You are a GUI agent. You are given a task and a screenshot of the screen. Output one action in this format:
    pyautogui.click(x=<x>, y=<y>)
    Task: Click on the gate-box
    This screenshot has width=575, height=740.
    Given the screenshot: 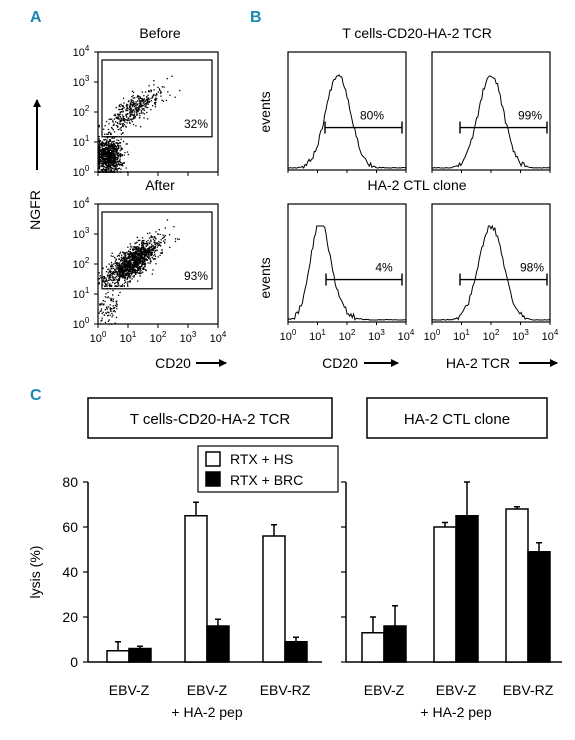 What is the action you would take?
    pyautogui.click(x=157, y=98)
    